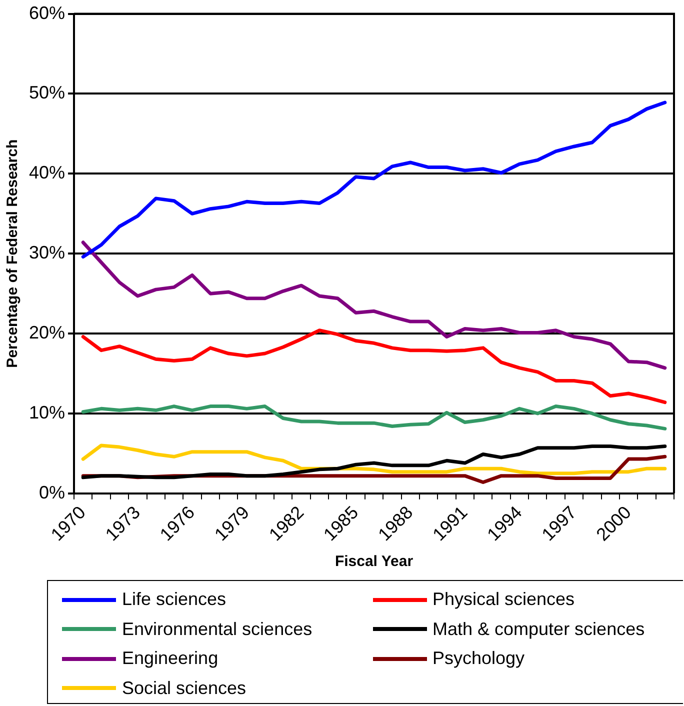  Describe the element at coordinates (47, 12) in the screenshot. I see `y-tick-label: 60%` at that location.